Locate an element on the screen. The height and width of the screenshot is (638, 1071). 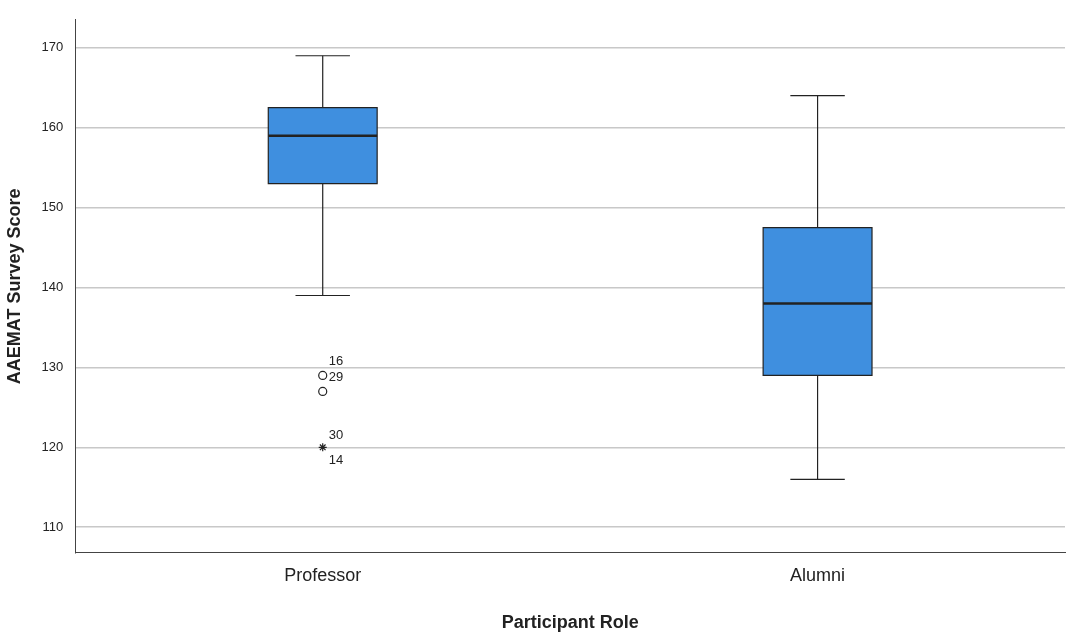
y-tick-label: 110 is located at coordinates (53, 526).